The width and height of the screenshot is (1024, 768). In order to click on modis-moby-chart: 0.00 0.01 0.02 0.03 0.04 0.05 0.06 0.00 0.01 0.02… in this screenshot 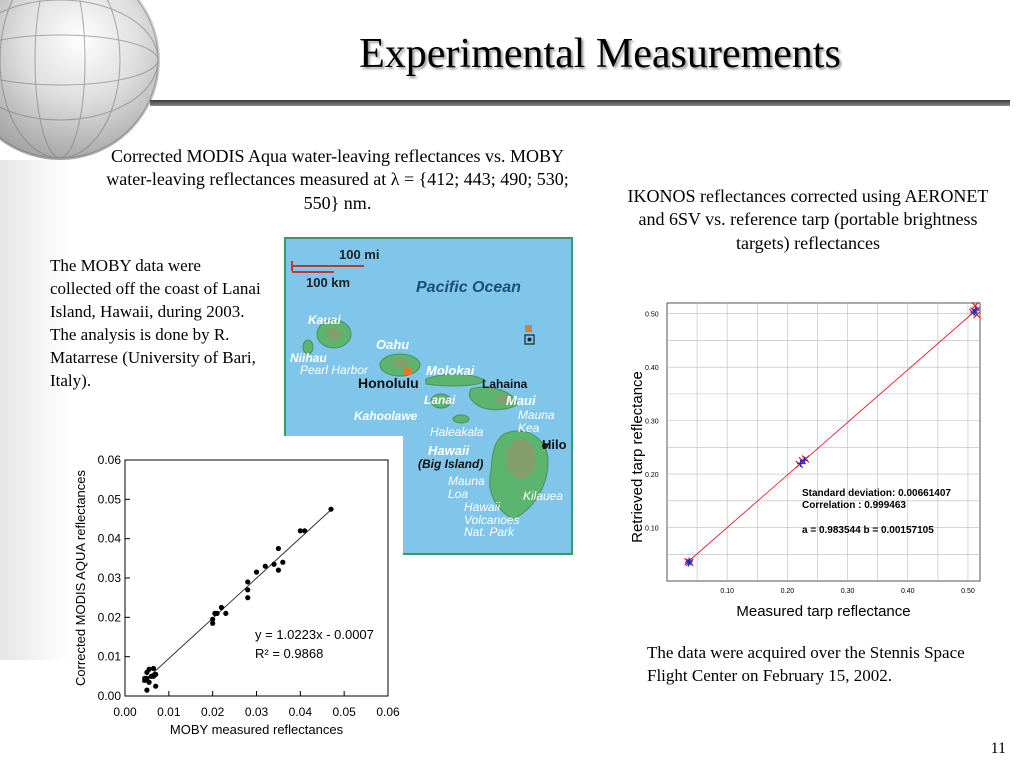, I will do `click(238, 588)`.